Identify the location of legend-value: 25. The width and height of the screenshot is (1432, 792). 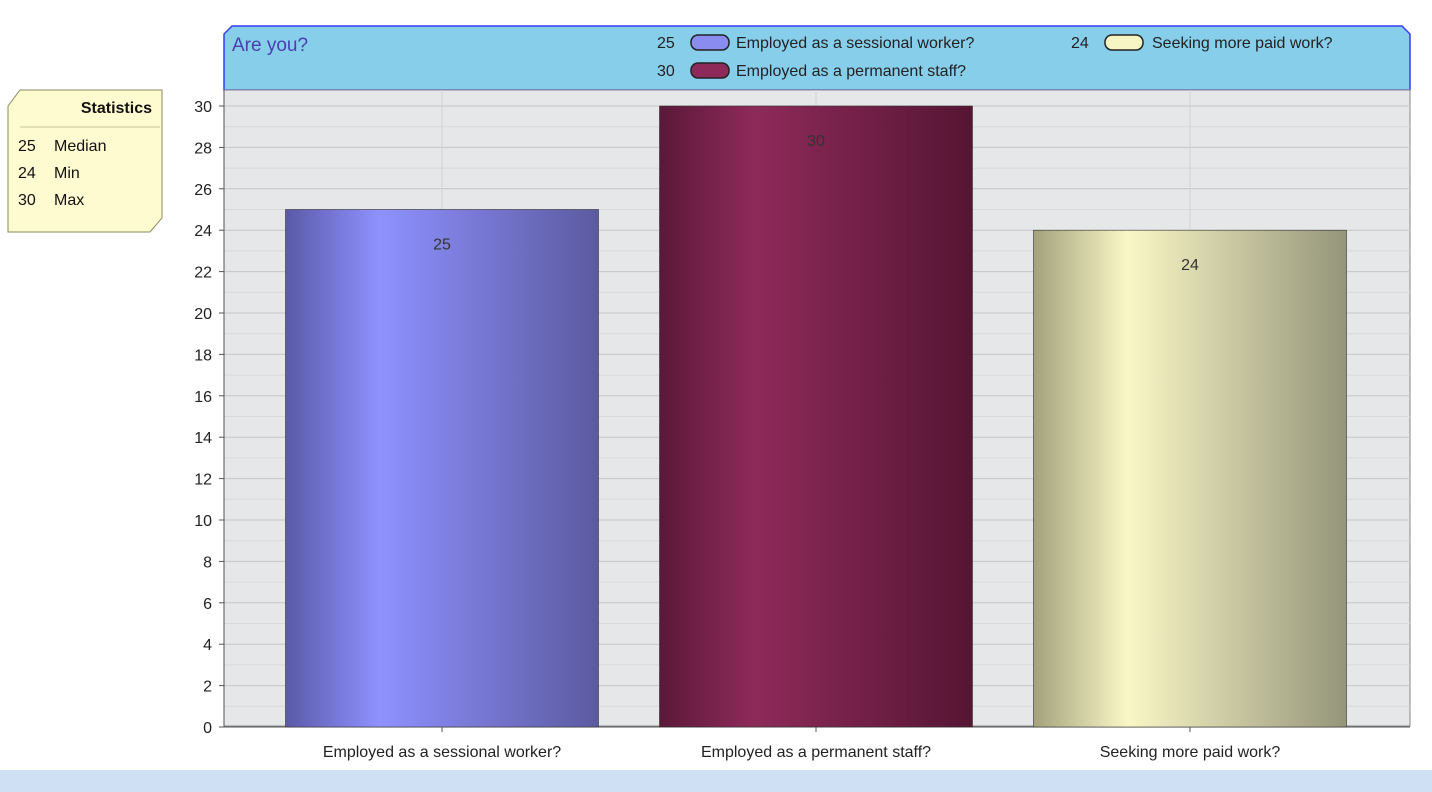
(666, 43).